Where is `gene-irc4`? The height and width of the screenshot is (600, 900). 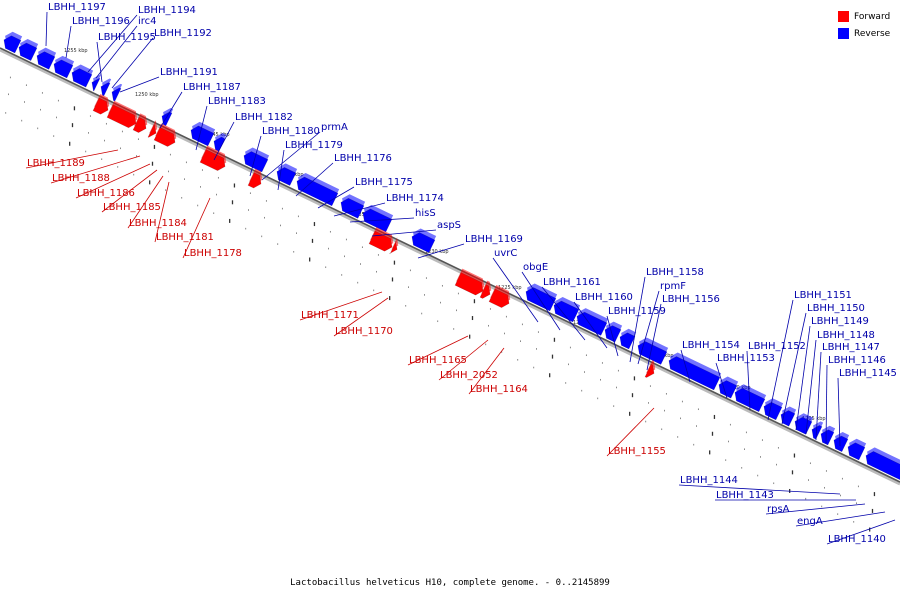 gene-irc4 is located at coordinates (64, 67).